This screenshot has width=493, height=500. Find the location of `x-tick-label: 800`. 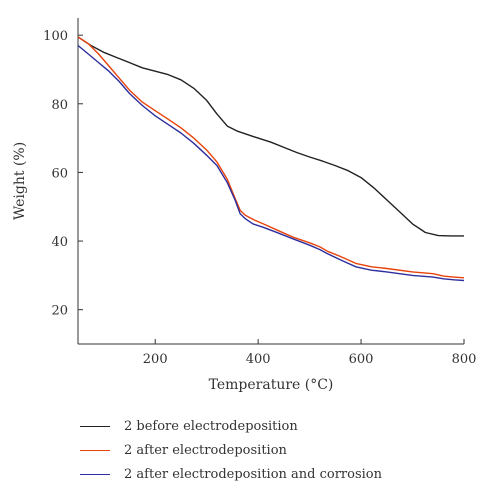

x-tick-label: 800 is located at coordinates (464, 359).